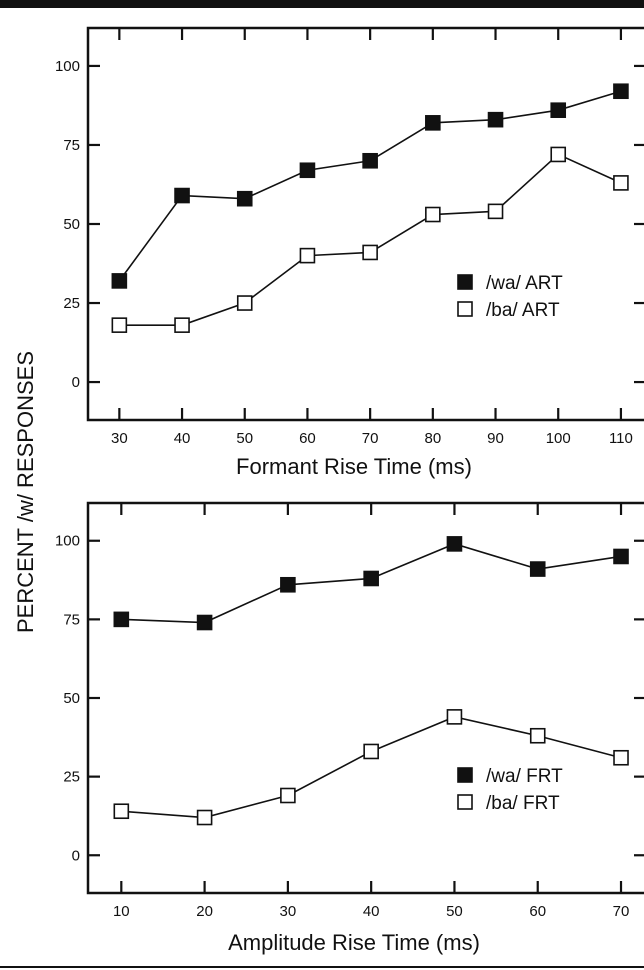 The image size is (644, 970). What do you see at coordinates (621, 438) in the screenshot?
I see `x-tick-label: 110` at bounding box center [621, 438].